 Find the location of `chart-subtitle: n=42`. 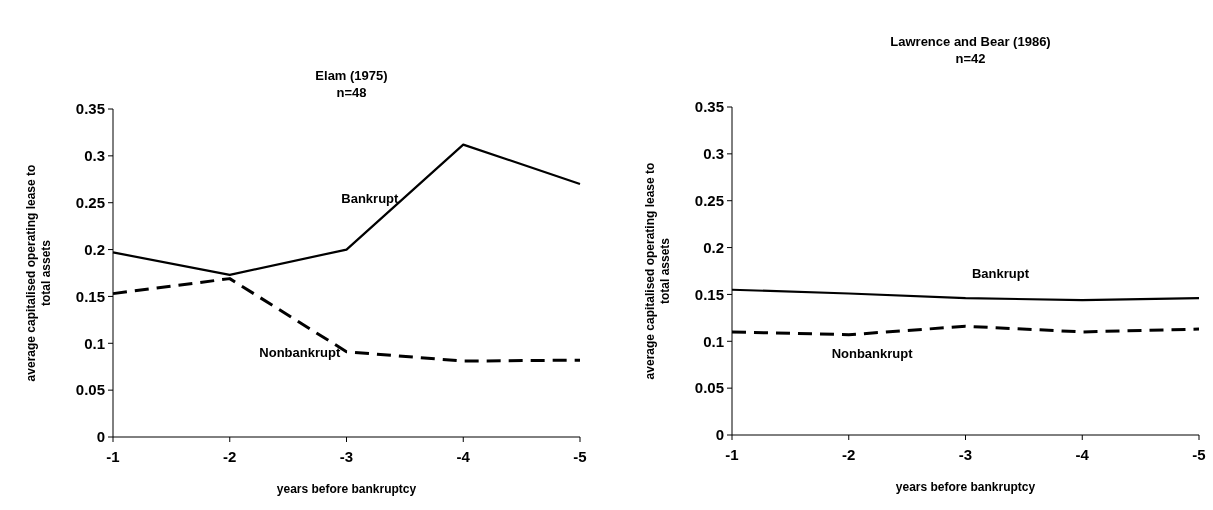

chart-subtitle: n=42 is located at coordinates (970, 58).